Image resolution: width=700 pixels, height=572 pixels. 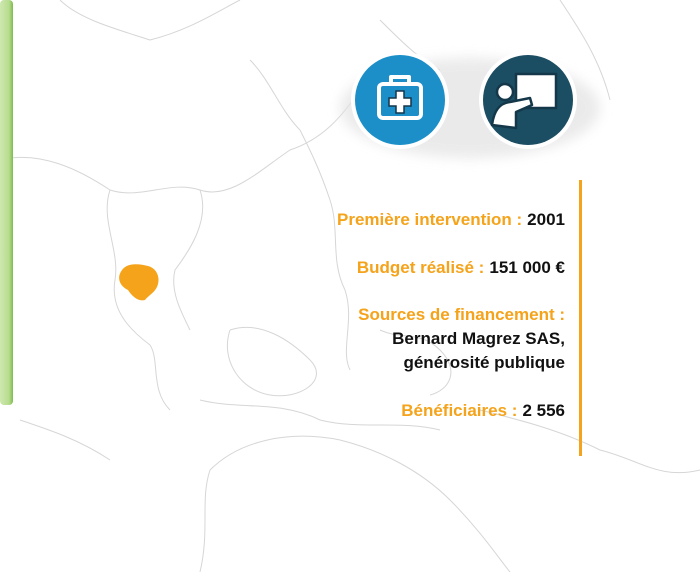 I want to click on fact-value: 2 556, so click(x=543, y=410).